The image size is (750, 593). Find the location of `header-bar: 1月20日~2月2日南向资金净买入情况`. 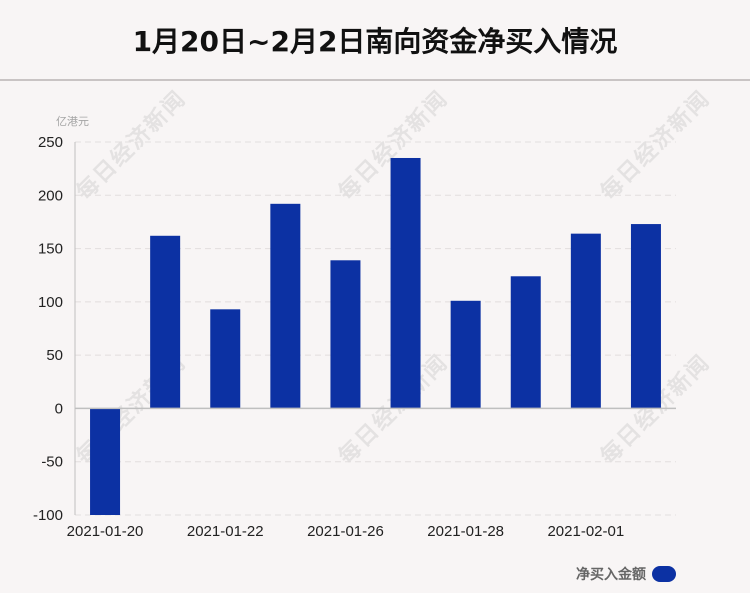

header-bar: 1月20日~2月2日南向资金净买入情况 is located at coordinates (375, 40).